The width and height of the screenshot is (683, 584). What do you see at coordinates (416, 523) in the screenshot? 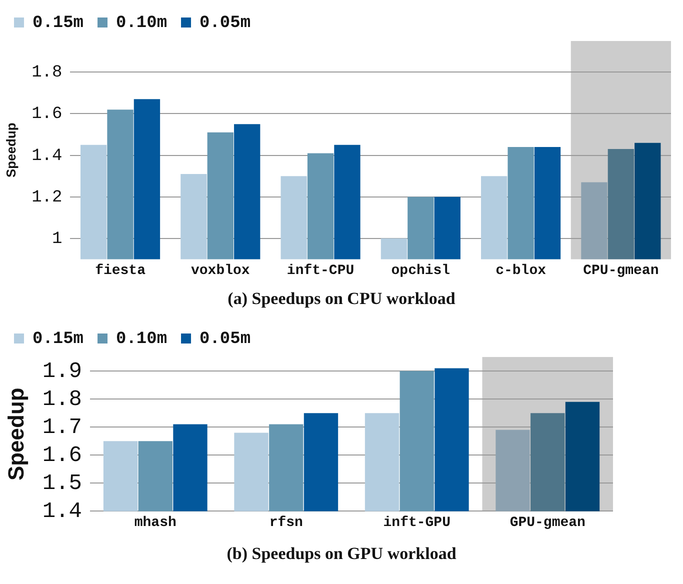
I see `x-tick-label: inft-GPU` at bounding box center [416, 523].